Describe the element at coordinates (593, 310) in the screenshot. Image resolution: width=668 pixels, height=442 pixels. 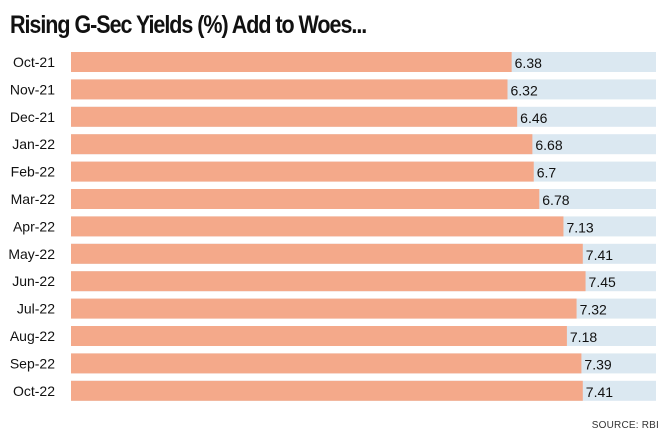
I see `value-label: 7.32` at that location.